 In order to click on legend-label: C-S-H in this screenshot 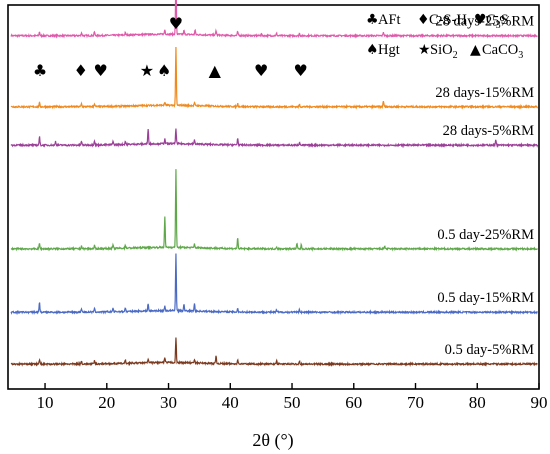, I will do `click(448, 20)`.